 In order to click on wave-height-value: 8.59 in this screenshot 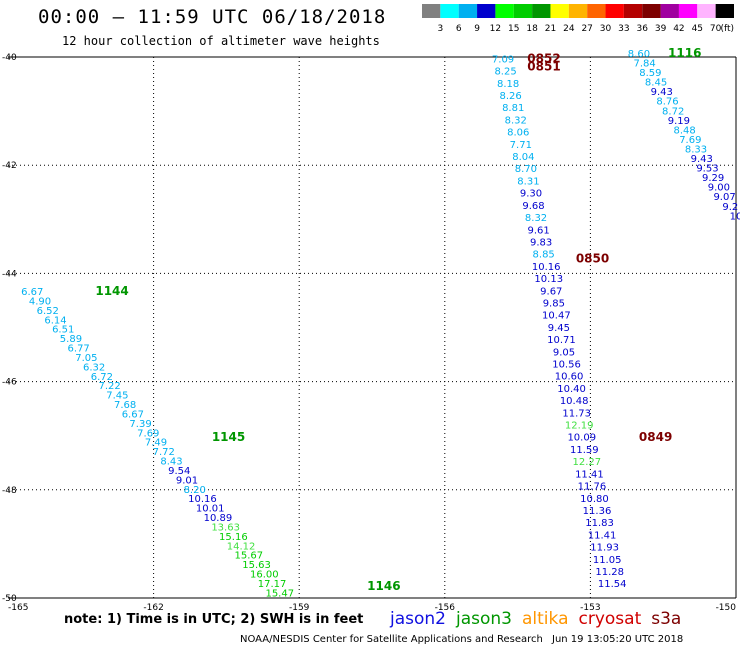, I will do `click(650, 73)`.